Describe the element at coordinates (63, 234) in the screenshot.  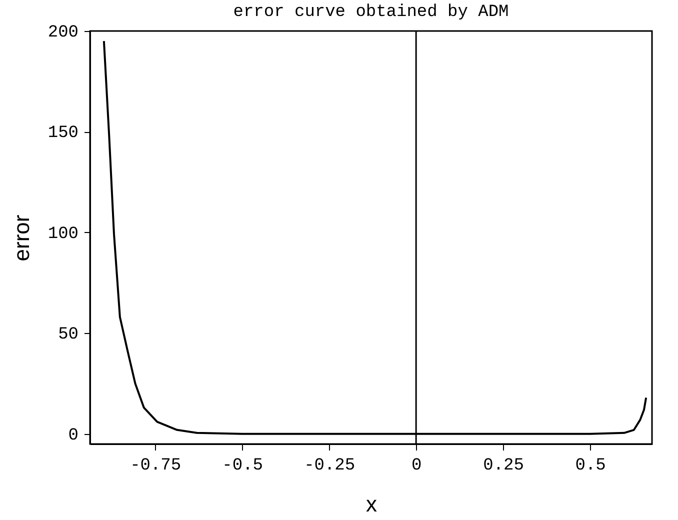
I see `y-tick-label: 100` at that location.